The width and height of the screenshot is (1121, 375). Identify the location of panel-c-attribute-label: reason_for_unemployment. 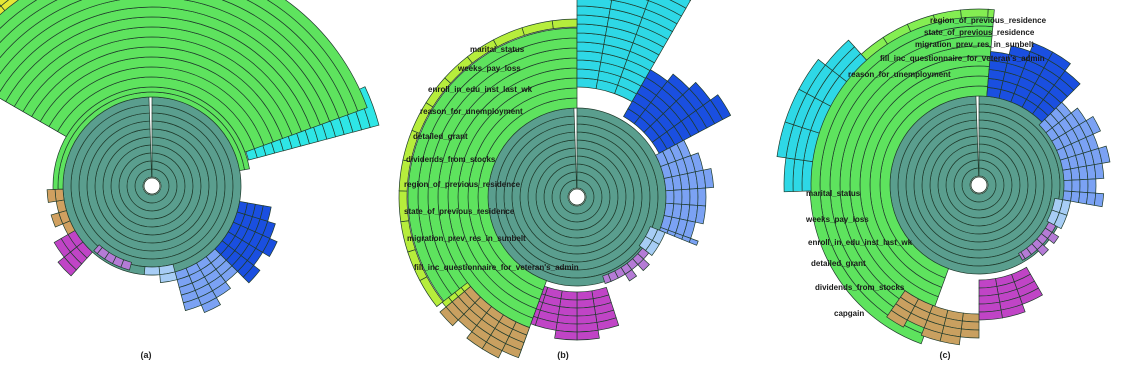
(899, 74).